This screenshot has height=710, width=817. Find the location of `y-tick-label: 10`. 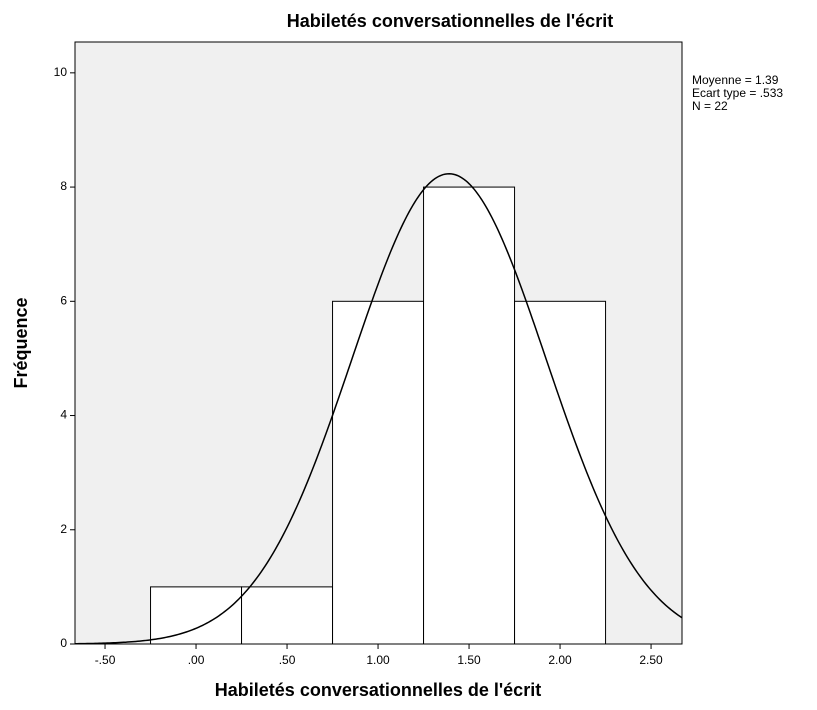

y-tick-label: 10 is located at coordinates (61, 72).